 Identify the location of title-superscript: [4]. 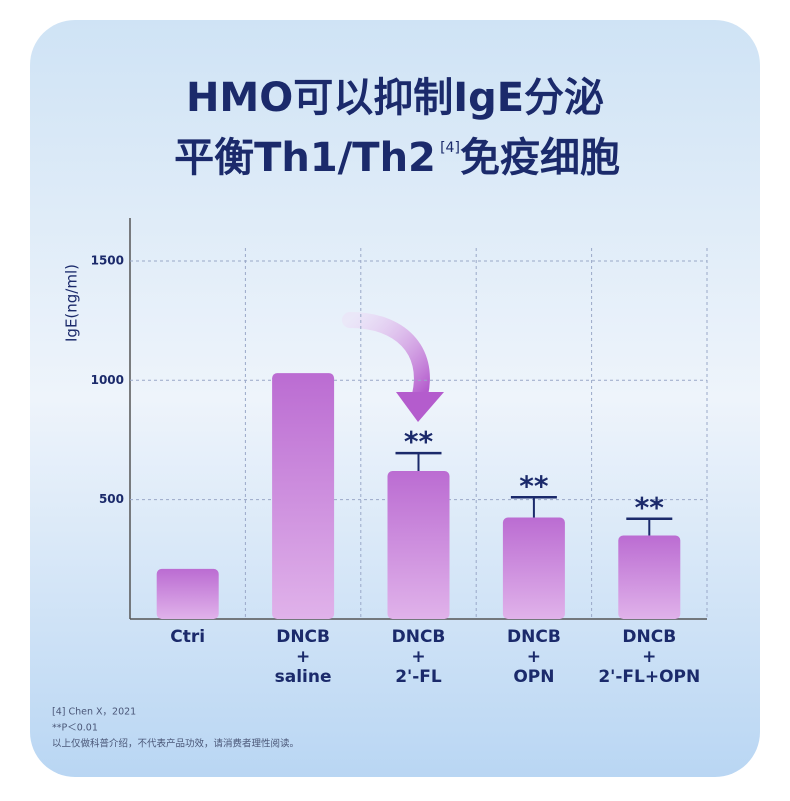
(450, 148).